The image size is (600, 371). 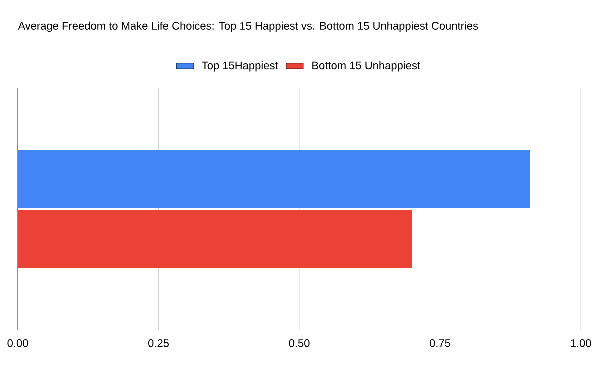 I want to click on x-tick-label: 0.75, so click(x=440, y=344).